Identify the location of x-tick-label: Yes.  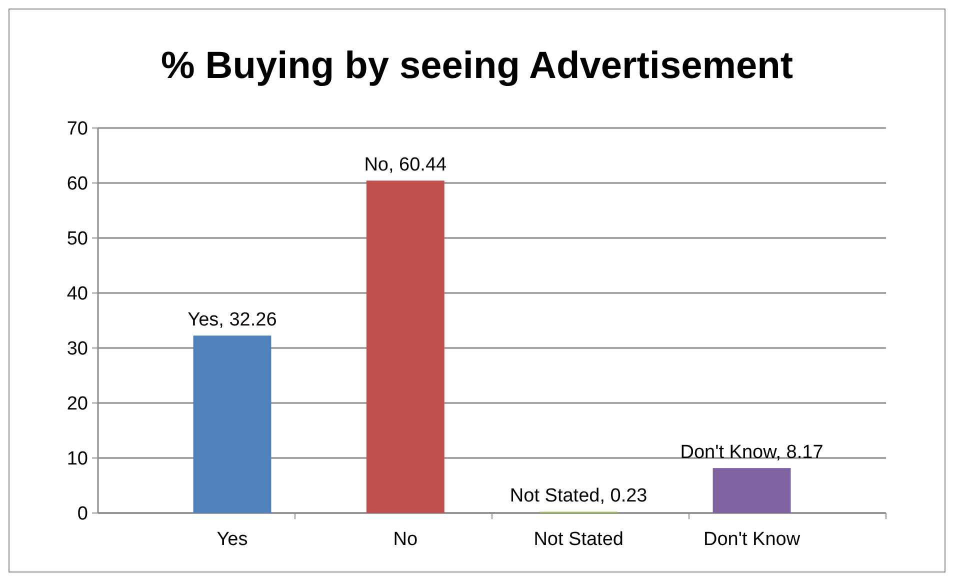
(232, 539).